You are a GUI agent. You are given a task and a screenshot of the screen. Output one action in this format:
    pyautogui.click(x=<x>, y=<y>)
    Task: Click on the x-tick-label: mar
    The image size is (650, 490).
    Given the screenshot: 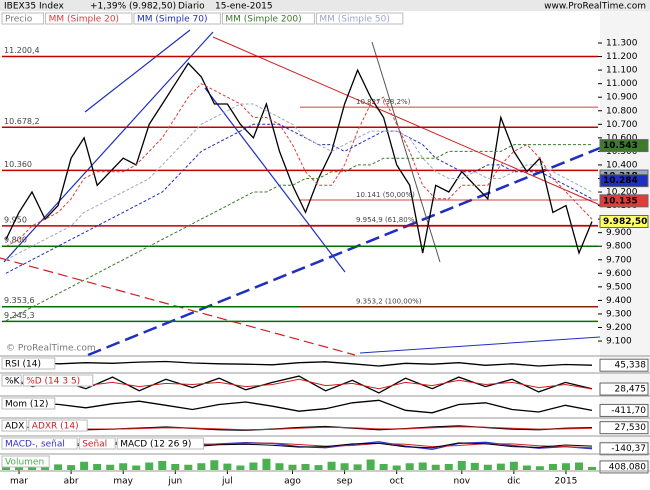 What is the action you would take?
    pyautogui.click(x=19, y=482)
    